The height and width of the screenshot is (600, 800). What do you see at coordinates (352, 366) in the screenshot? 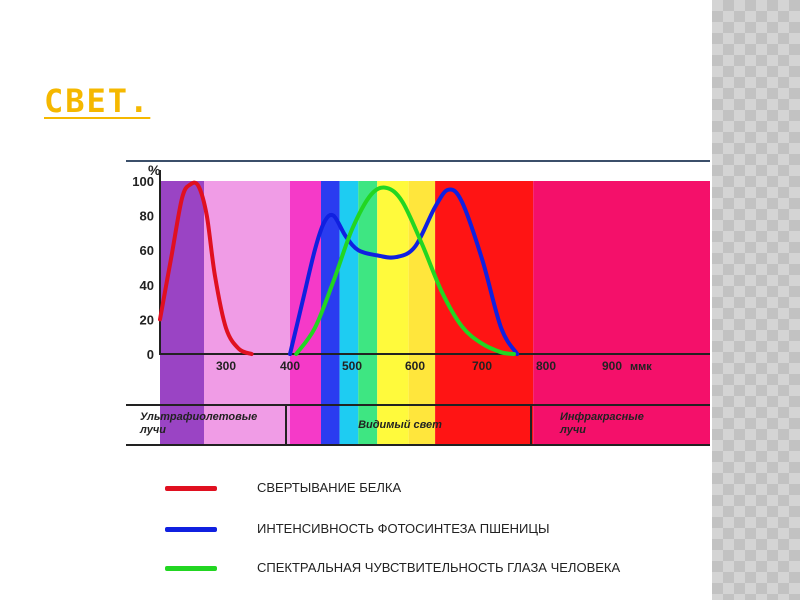
I see `x-tick-label: 500` at bounding box center [352, 366].